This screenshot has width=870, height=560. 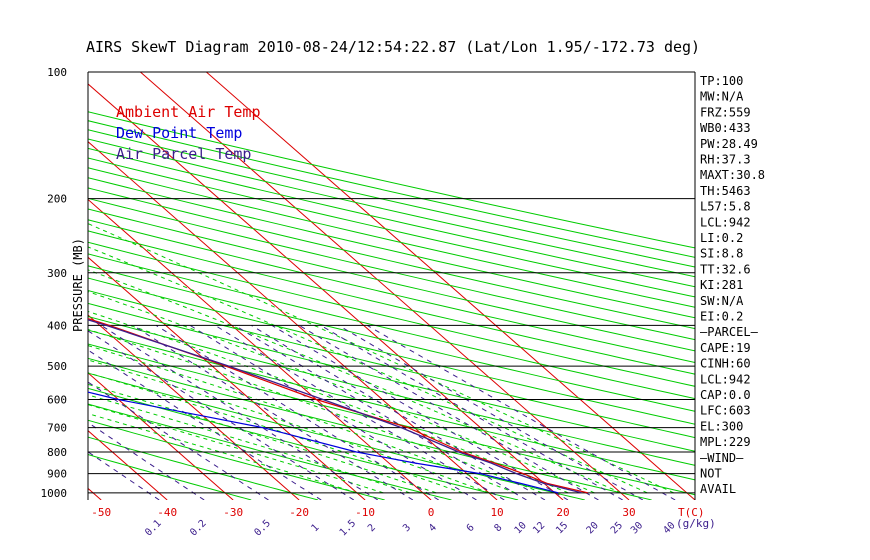 I want to click on pressure-tick-label: 700, so click(x=57, y=428).